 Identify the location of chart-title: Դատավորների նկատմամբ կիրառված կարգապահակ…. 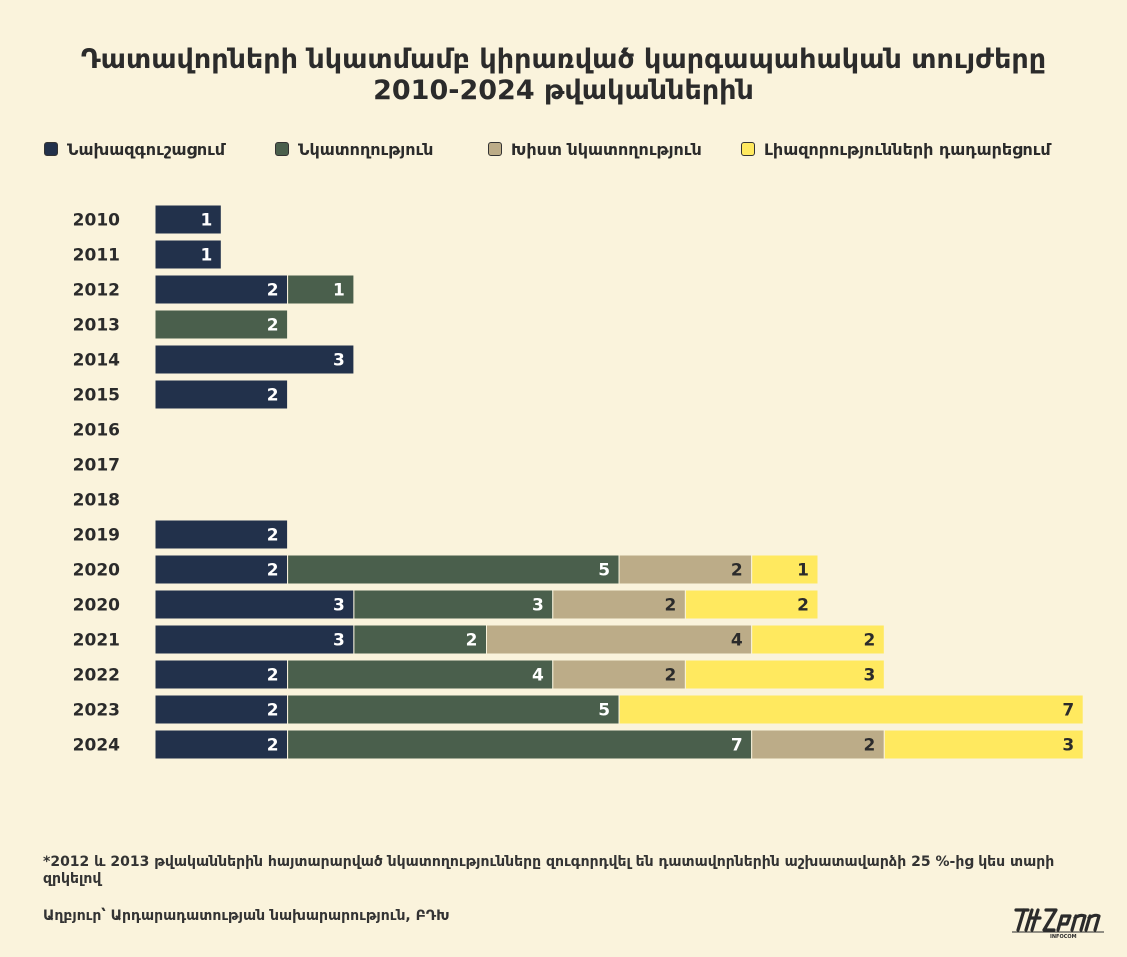
(563, 75).